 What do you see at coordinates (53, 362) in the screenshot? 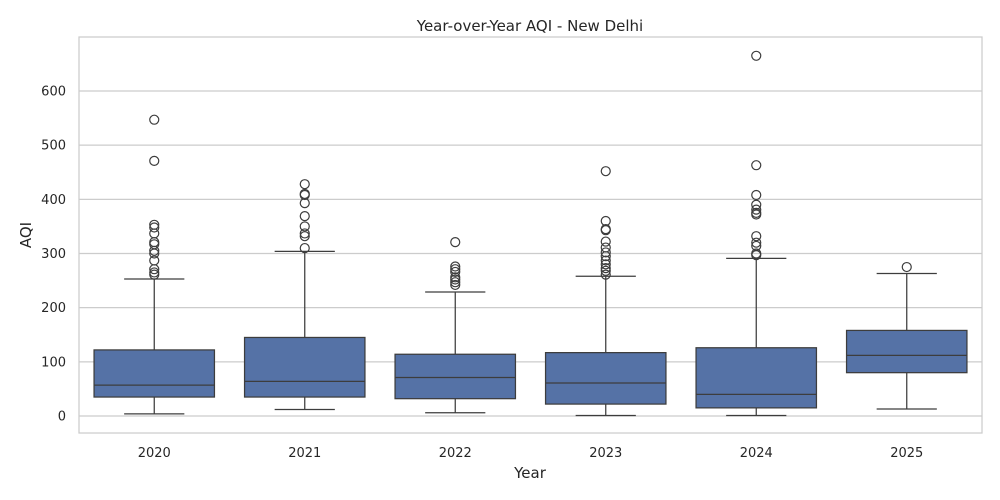
I see `y-tick-label: 100` at bounding box center [53, 362].